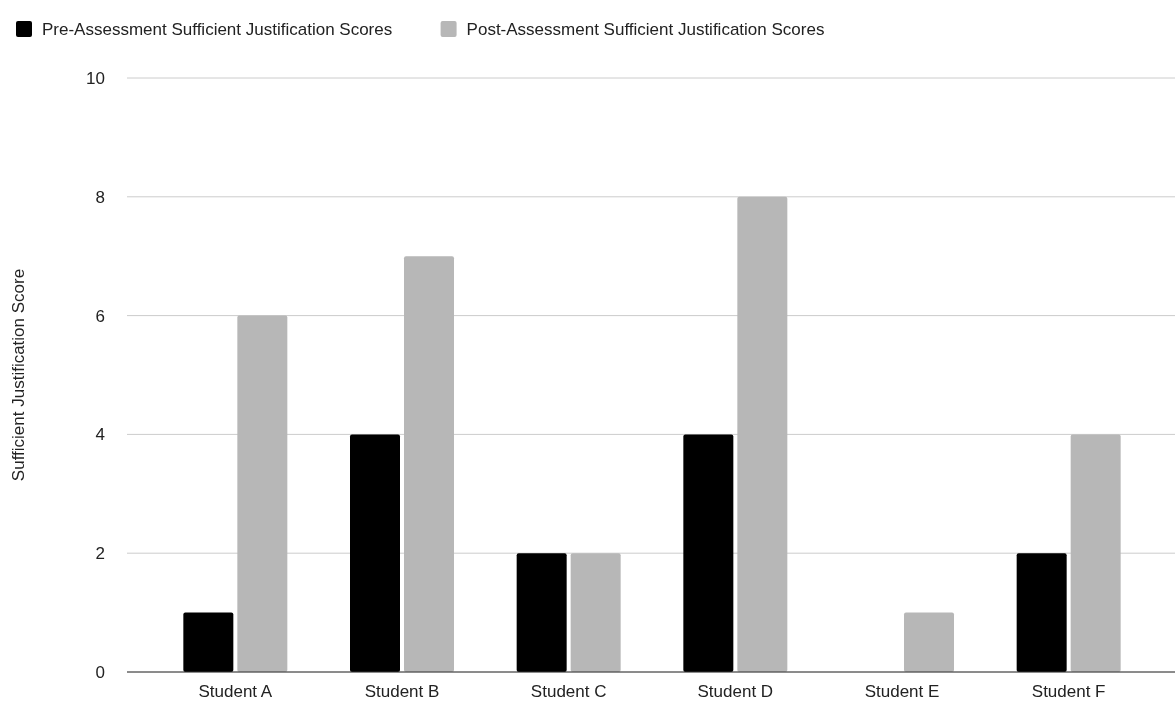 This screenshot has height=707, width=1175. What do you see at coordinates (100, 554) in the screenshot?
I see `y-tick-label: 2` at bounding box center [100, 554].